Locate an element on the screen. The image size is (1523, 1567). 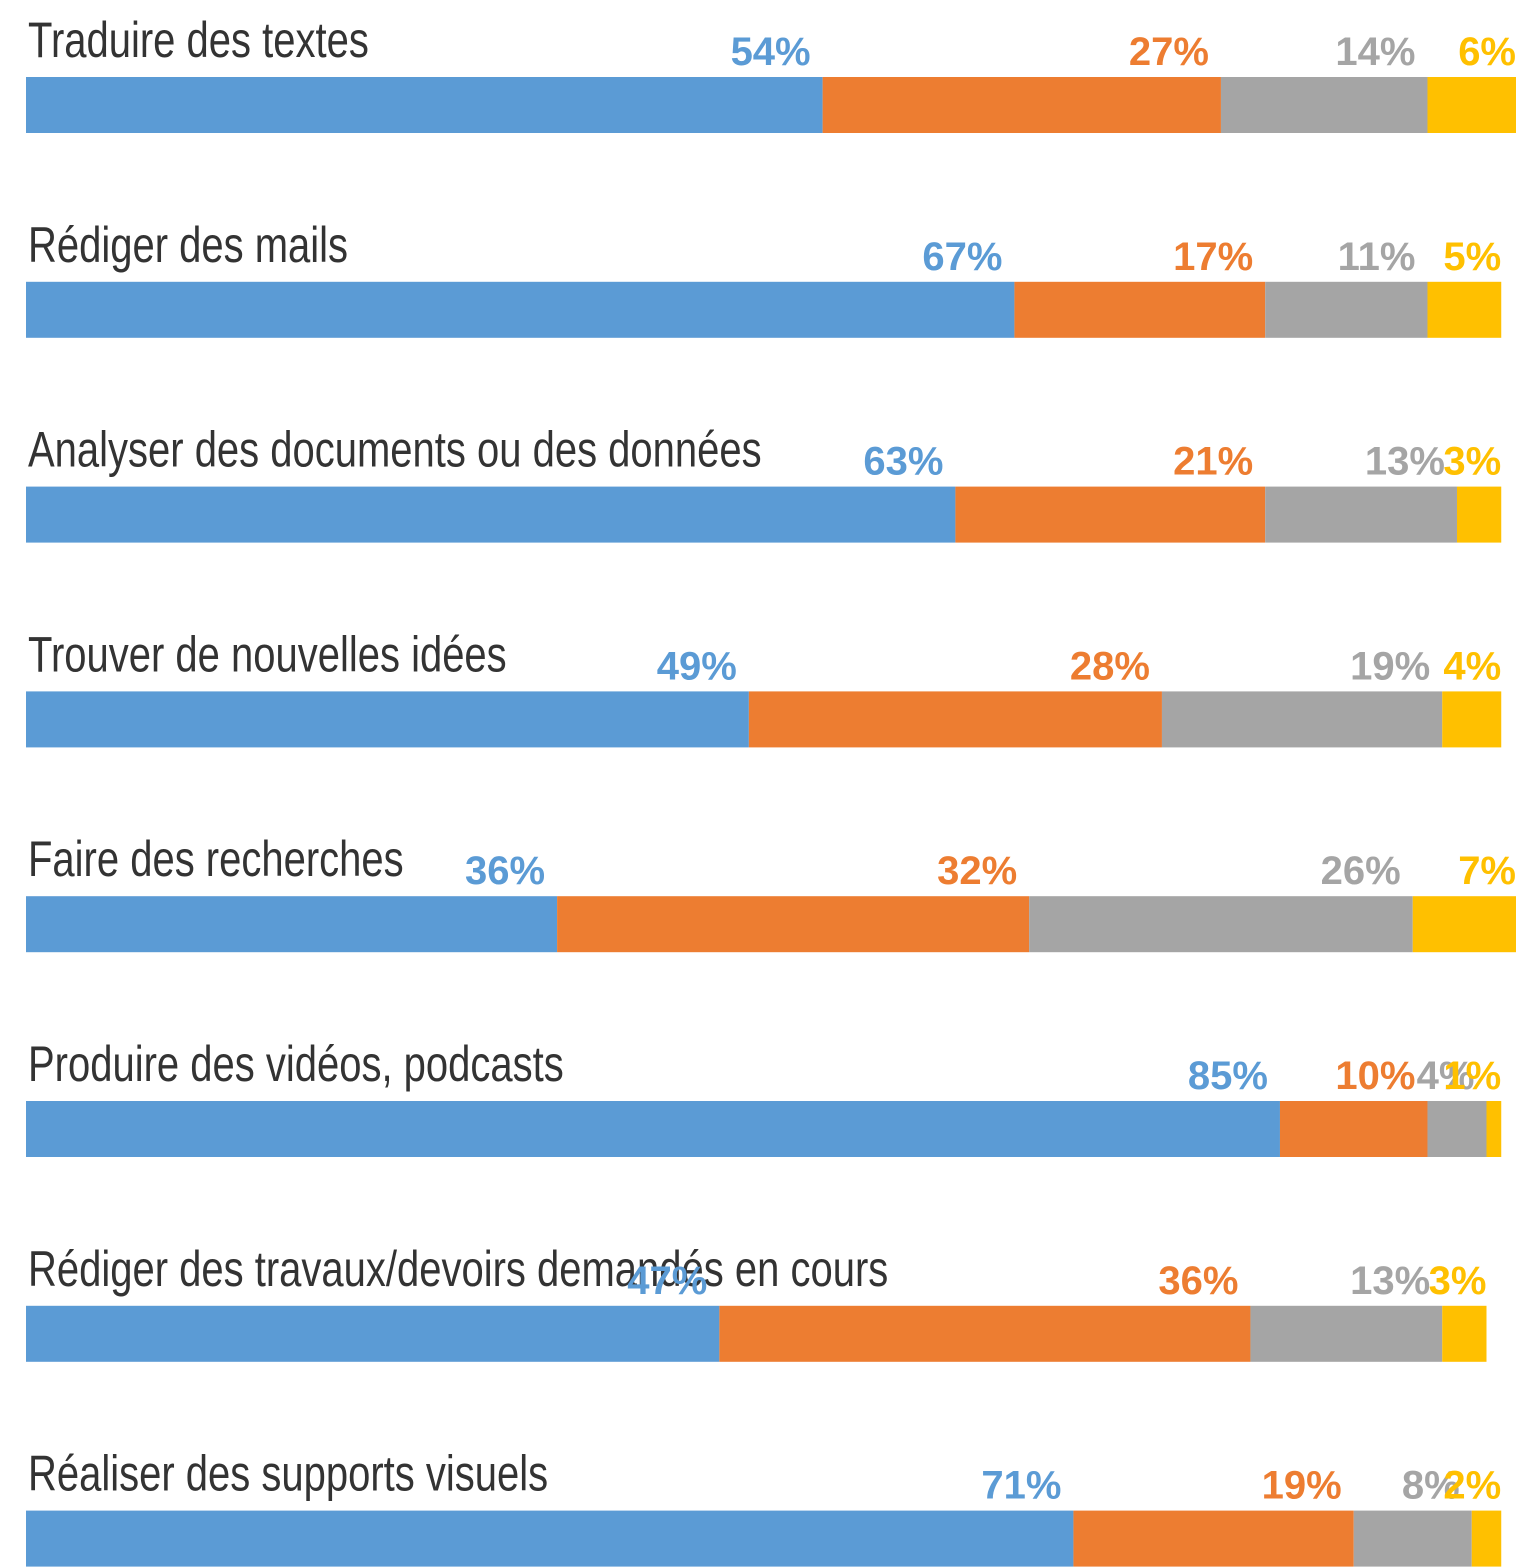
value-label: 1% is located at coordinates (1472, 1076).